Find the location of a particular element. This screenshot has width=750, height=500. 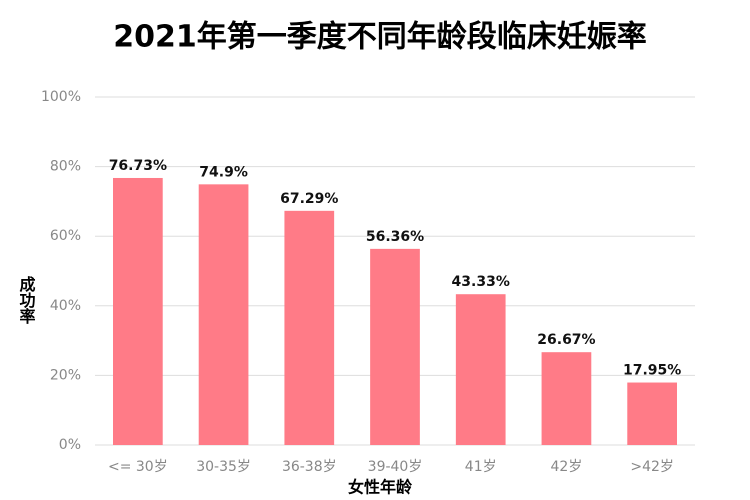

y-tick-label: 80% is located at coordinates (65, 167).